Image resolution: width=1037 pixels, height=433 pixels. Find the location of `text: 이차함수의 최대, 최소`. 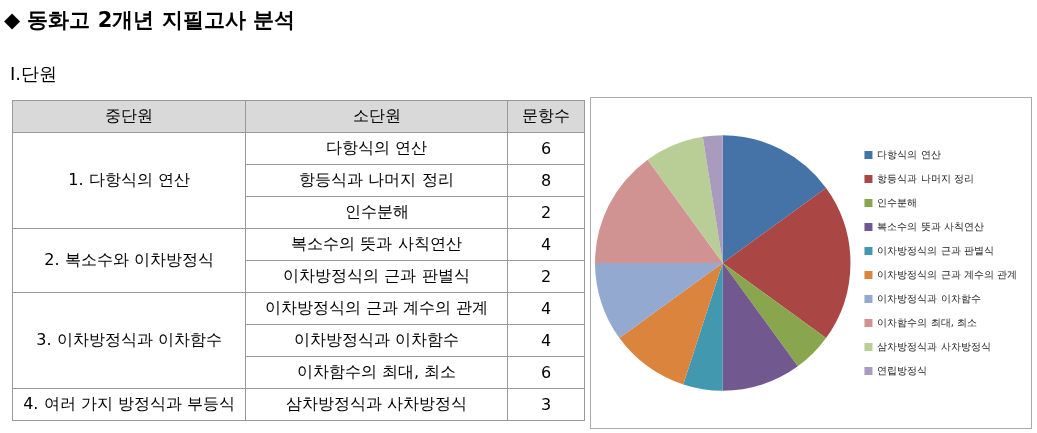

text: 이차함수의 최대, 최소 is located at coordinates (376, 372).